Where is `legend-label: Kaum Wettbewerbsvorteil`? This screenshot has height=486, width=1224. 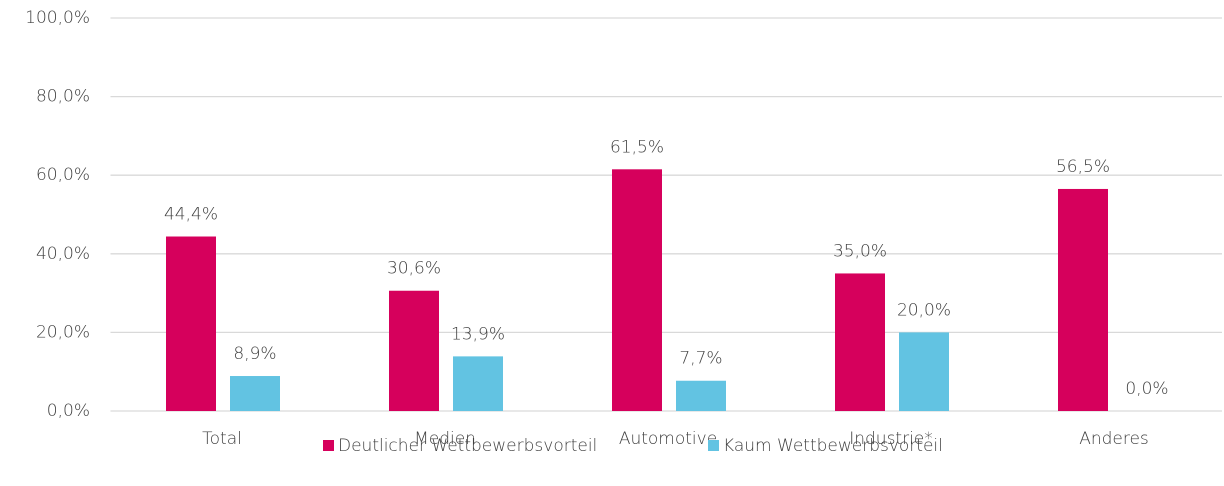 legend-label: Kaum Wettbewerbsvorteil is located at coordinates (833, 446).